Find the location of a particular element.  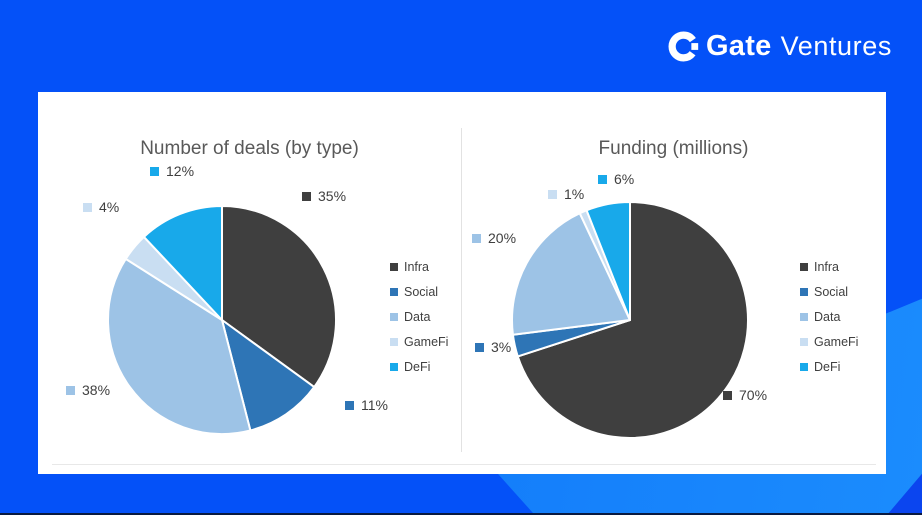

label-text-infra: 35% is located at coordinates (332, 196).